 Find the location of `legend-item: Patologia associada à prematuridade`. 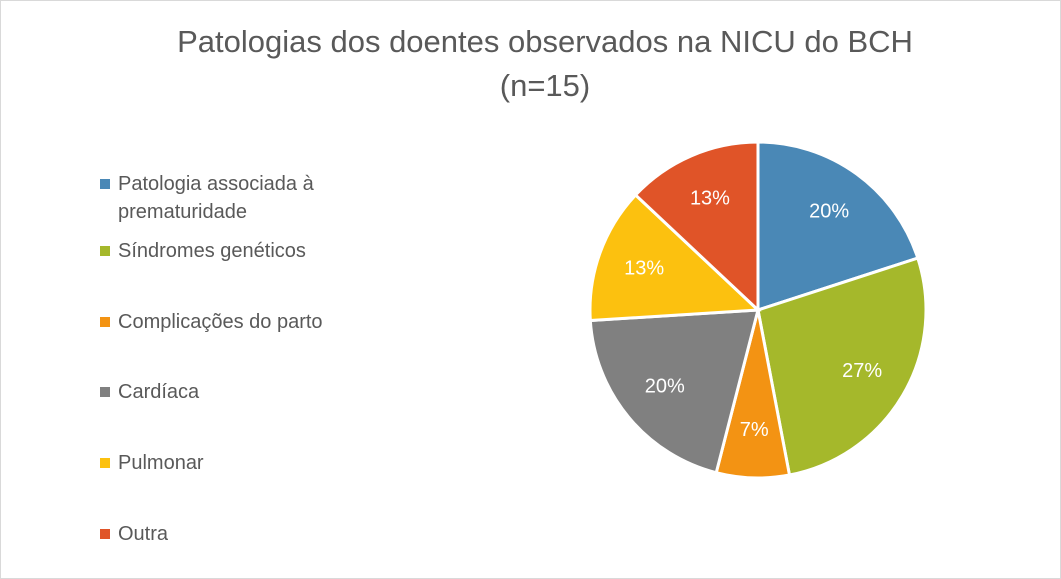

legend-item: Patologia associada à prematuridade is located at coordinates (239, 198).